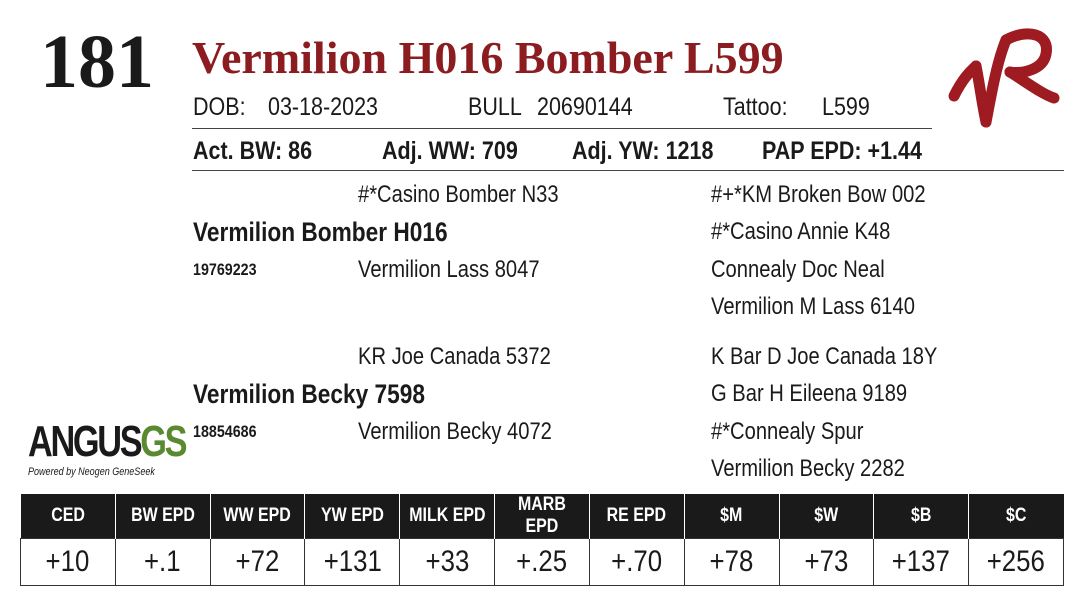 The image size is (1082, 598). What do you see at coordinates (818, 194) in the screenshot?
I see `sire-sire-sire: #+*KM Broken Bow 002` at bounding box center [818, 194].